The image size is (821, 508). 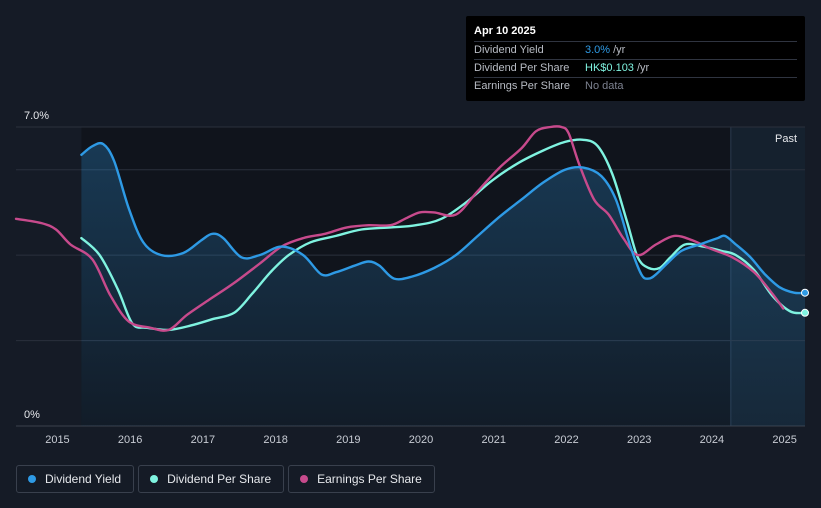 What do you see at coordinates (57, 440) in the screenshot?
I see `x-tick-label: 2015` at bounding box center [57, 440].